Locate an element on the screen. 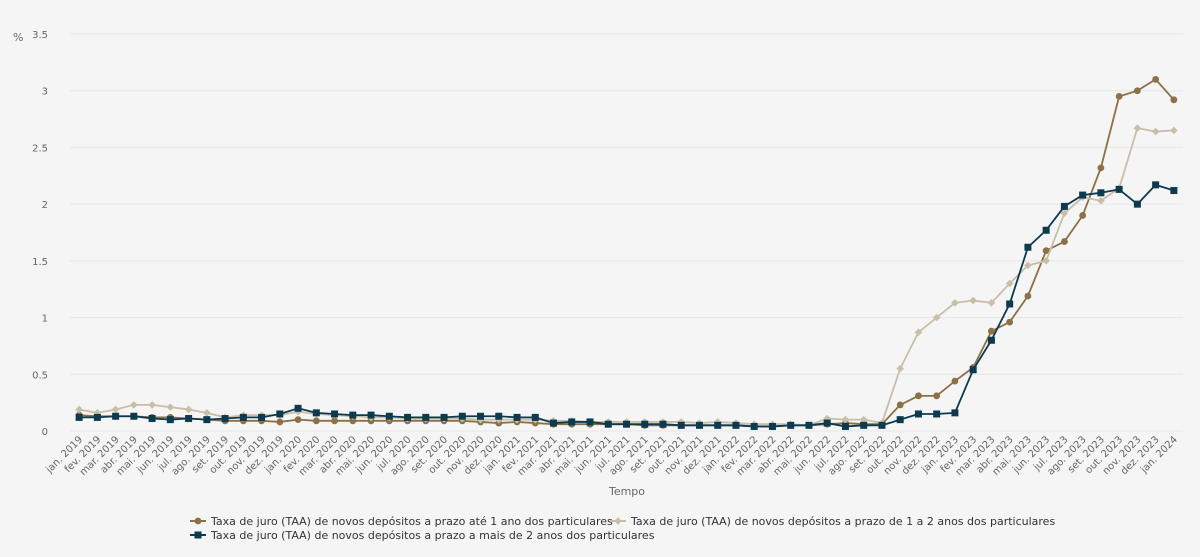  y-tick-label: 0.5 is located at coordinates (40, 375).